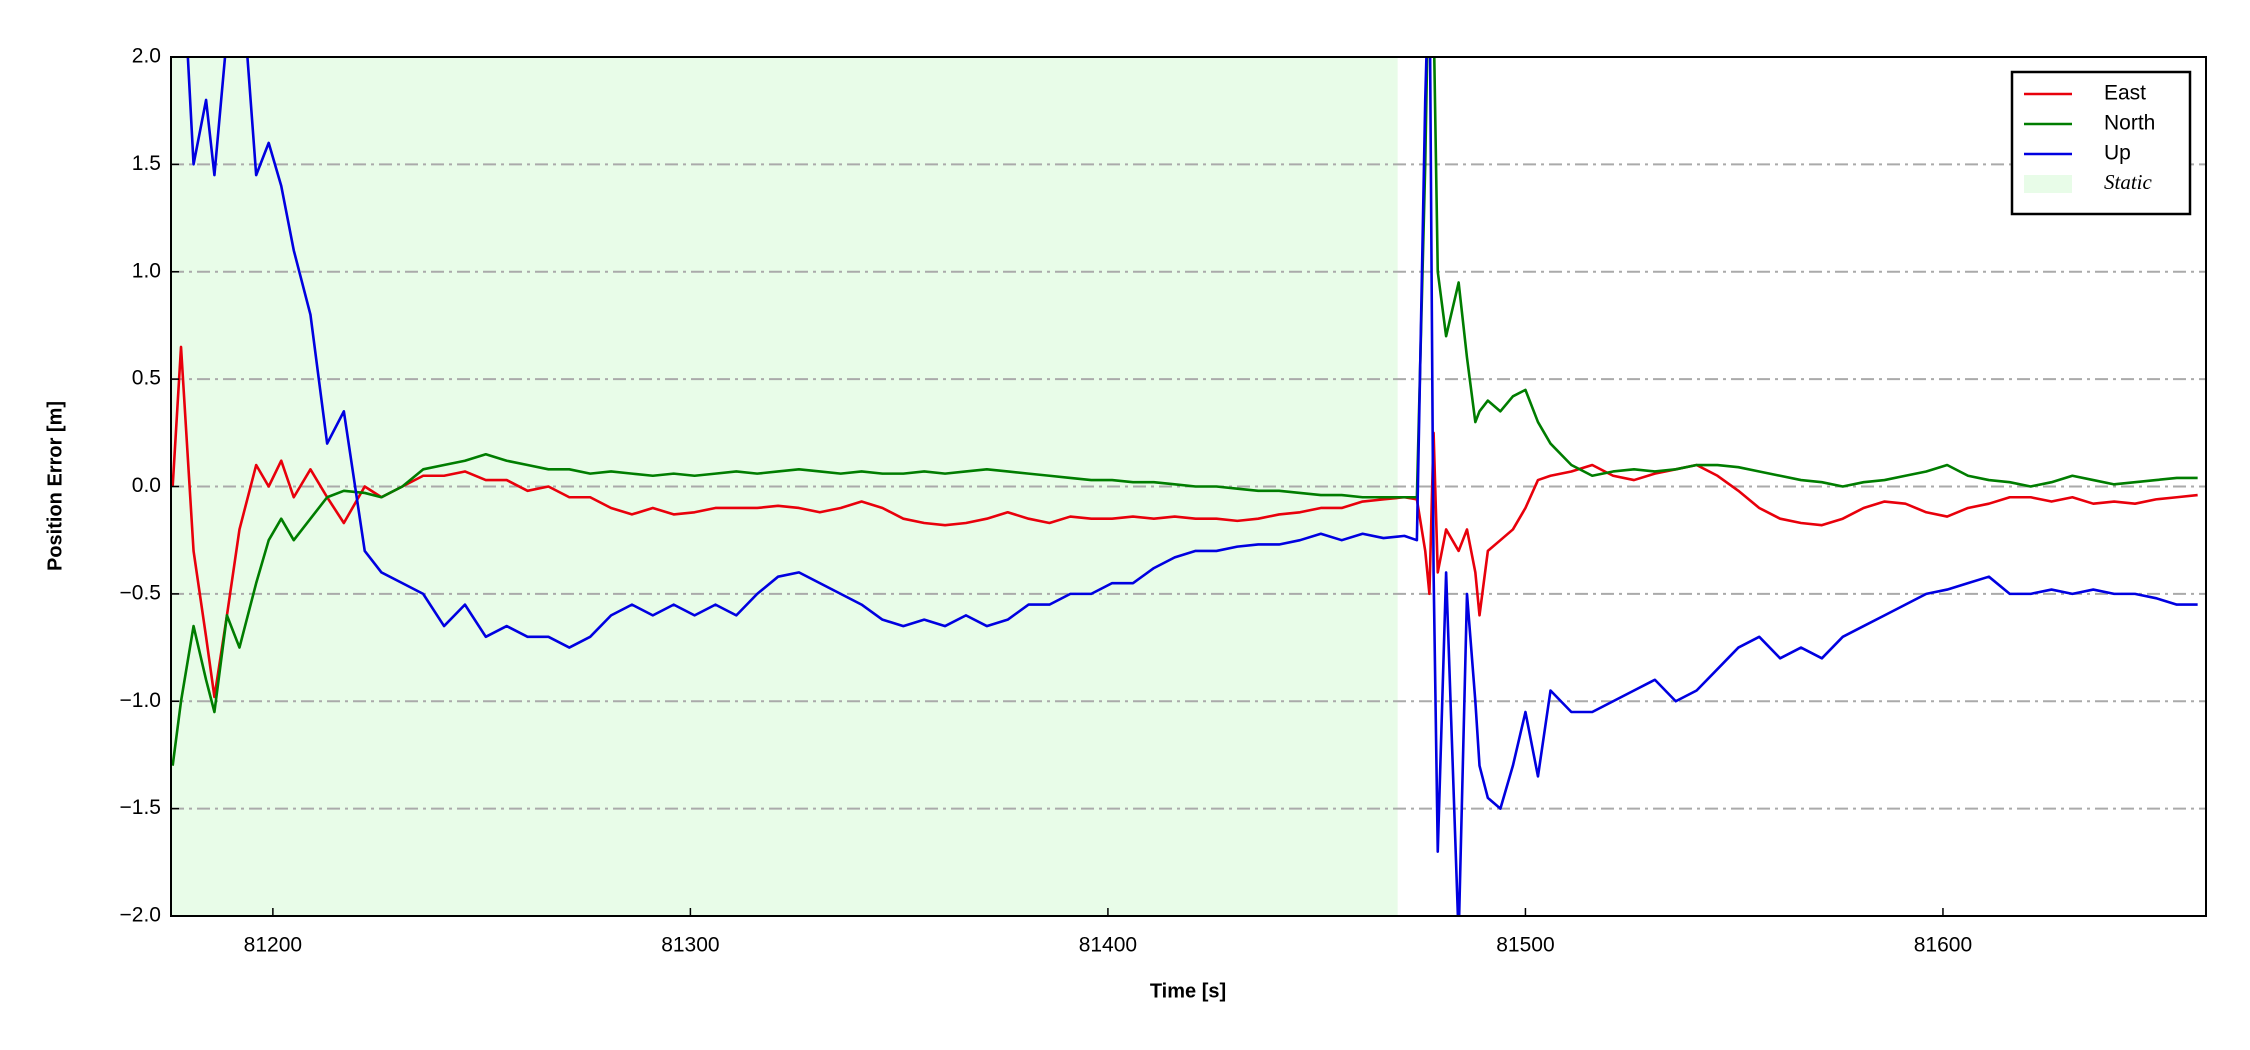  What do you see at coordinates (1943, 945) in the screenshot?
I see `x-tick-label: 81600` at bounding box center [1943, 945].